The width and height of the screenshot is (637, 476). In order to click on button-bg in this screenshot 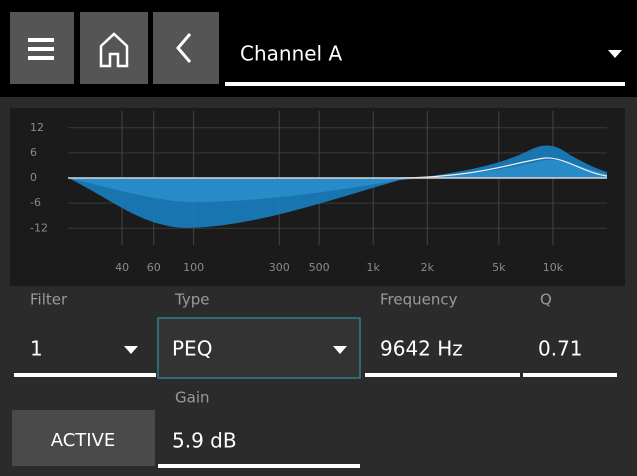, I will do `click(83, 438)`.